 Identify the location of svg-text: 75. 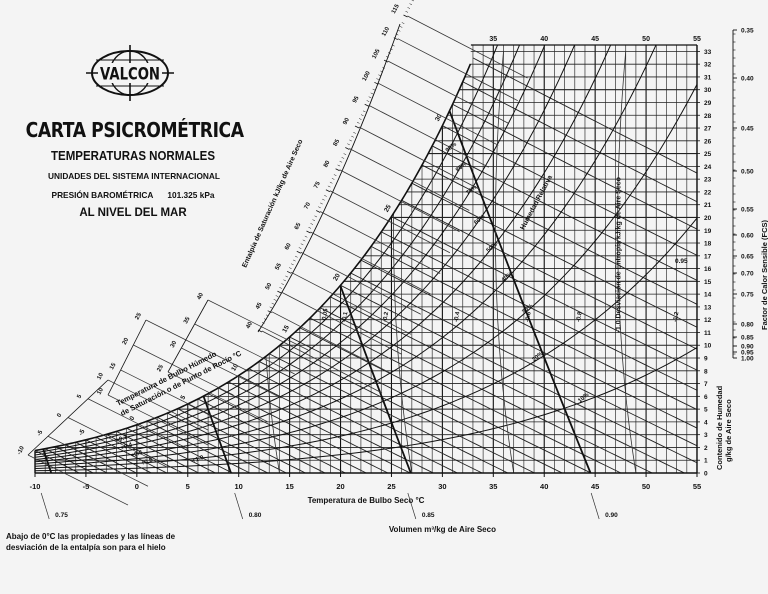
(317, 184).